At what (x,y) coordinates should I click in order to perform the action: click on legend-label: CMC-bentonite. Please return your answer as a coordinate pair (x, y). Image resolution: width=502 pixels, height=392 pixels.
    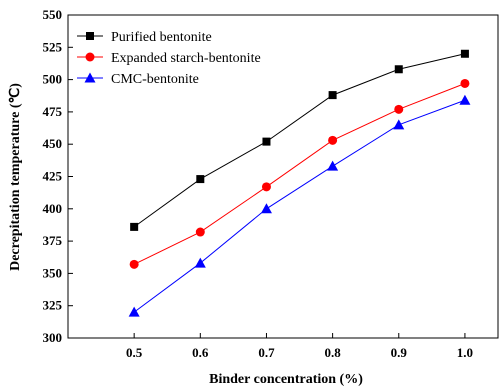
    Looking at the image, I should click on (155, 79).